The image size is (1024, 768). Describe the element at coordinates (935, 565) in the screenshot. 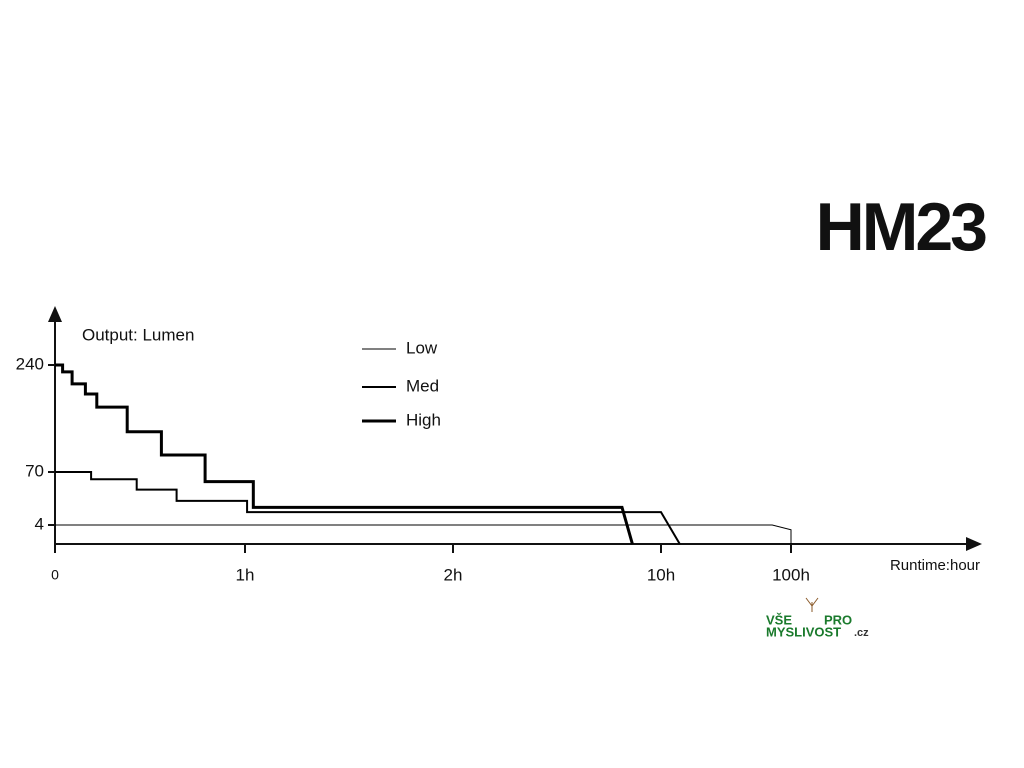

I see `x-axis-label: Runtime:hour` at that location.